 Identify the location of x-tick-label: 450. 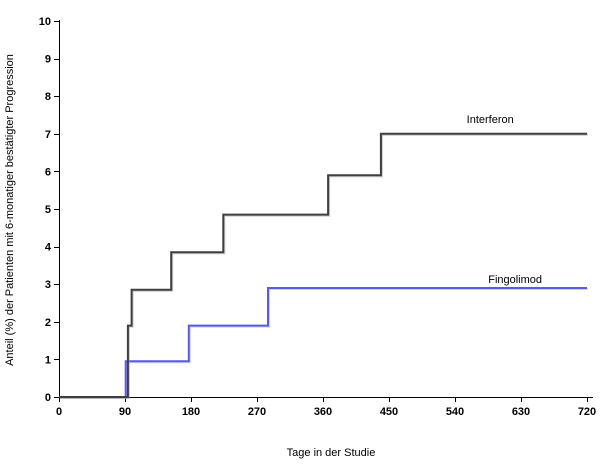
(389, 412).